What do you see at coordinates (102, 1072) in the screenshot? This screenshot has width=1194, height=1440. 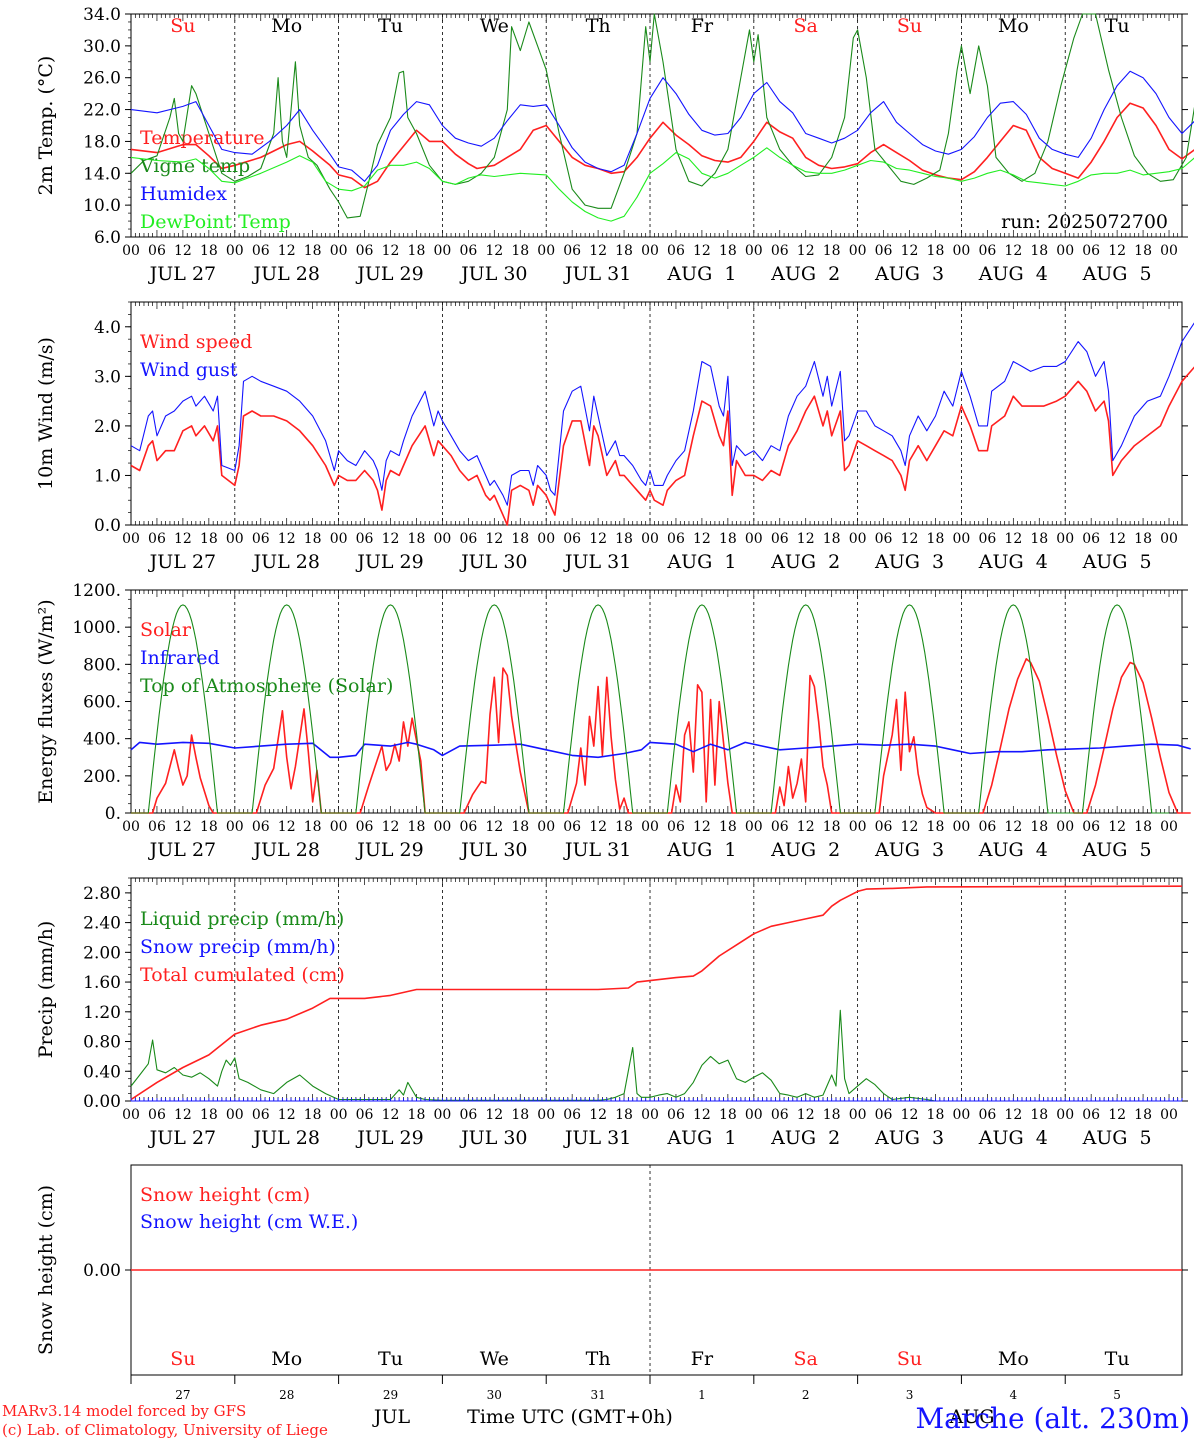 I see `y-tick-label: 0.40` at bounding box center [102, 1072].